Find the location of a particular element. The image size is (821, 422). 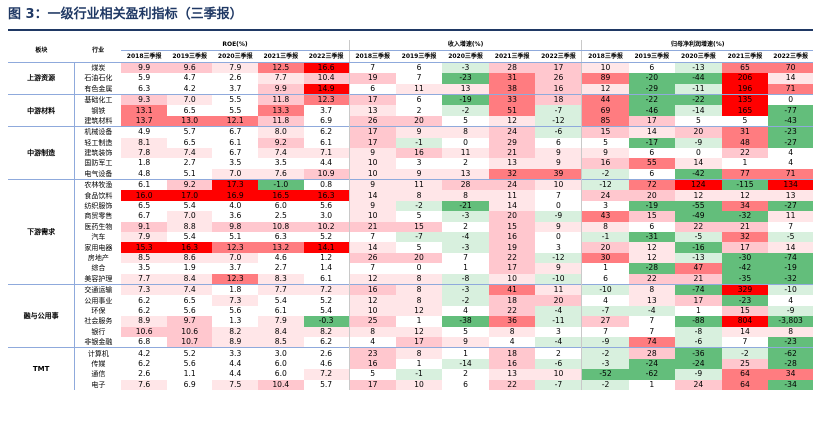

net-profit-growth-cell: -49 is located at coordinates (698, 216).